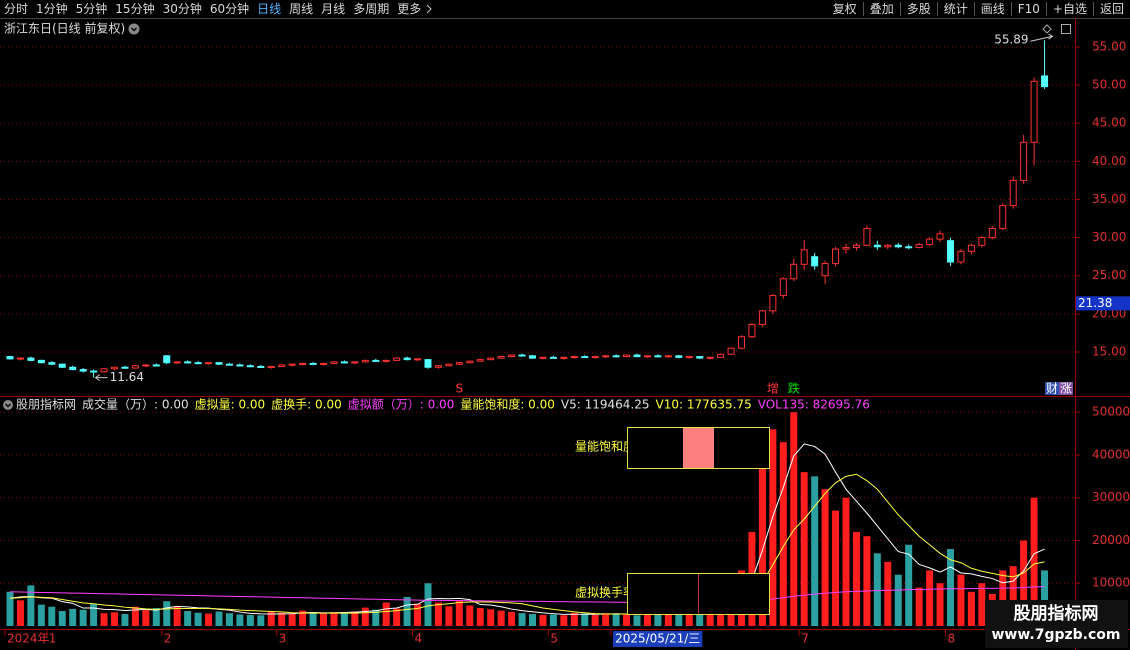  What do you see at coordinates (333, 9) in the screenshot?
I see `period-tab: 月线` at bounding box center [333, 9].